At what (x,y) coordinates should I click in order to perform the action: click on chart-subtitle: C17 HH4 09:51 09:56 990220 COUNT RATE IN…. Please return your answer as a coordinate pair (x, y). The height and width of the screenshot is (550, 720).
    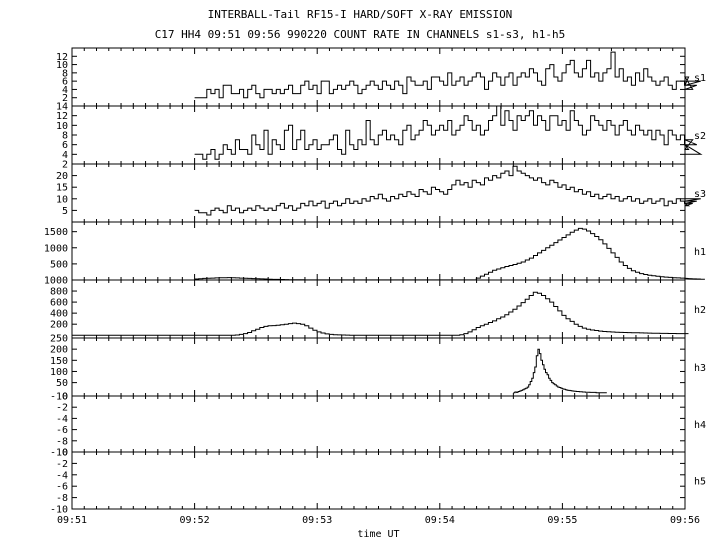
    Looking at the image, I should click on (360, 34).